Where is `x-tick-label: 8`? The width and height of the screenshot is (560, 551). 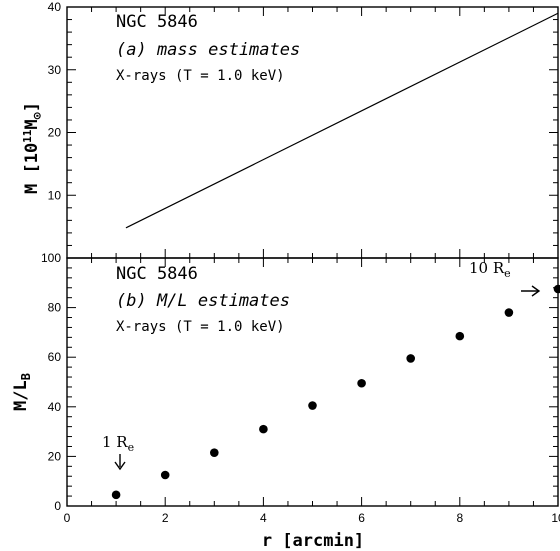
x-tick-label: 8 is located at coordinates (459, 518).